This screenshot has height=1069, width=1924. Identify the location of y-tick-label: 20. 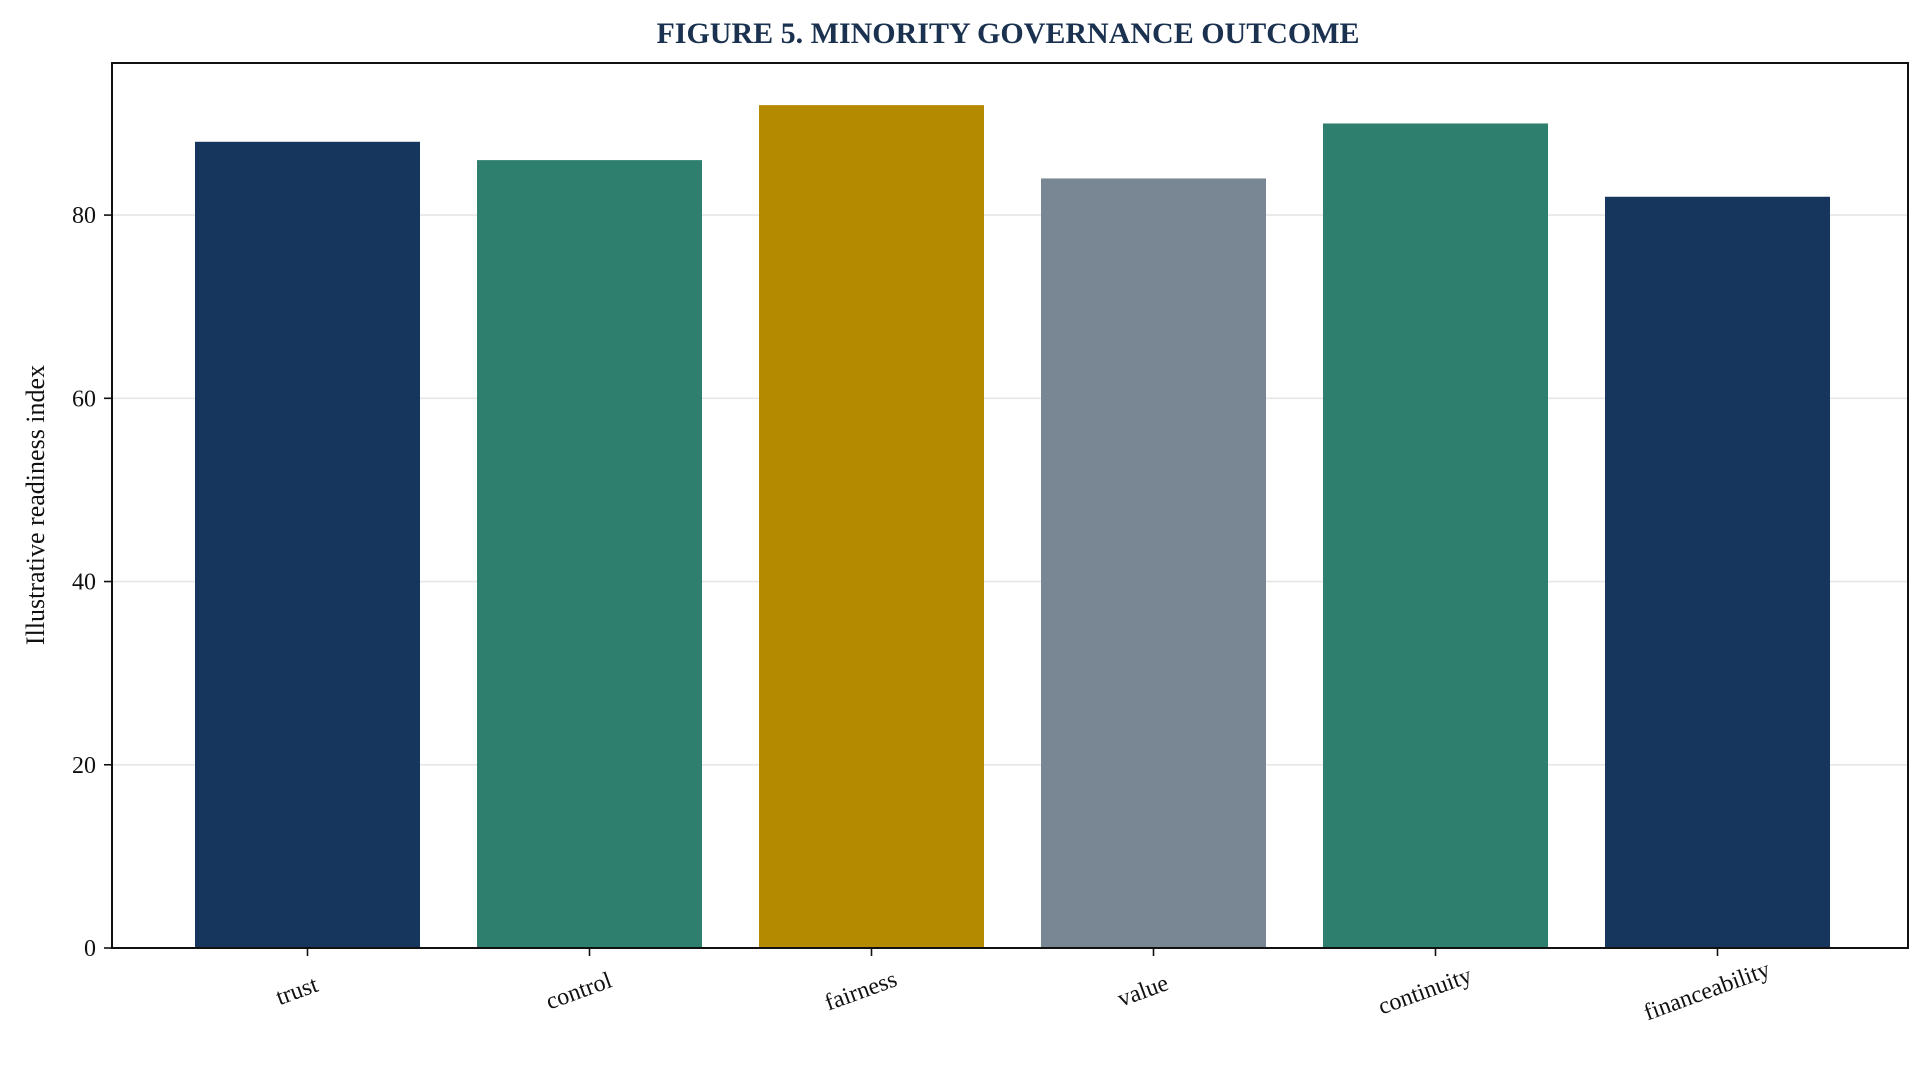
(84, 766).